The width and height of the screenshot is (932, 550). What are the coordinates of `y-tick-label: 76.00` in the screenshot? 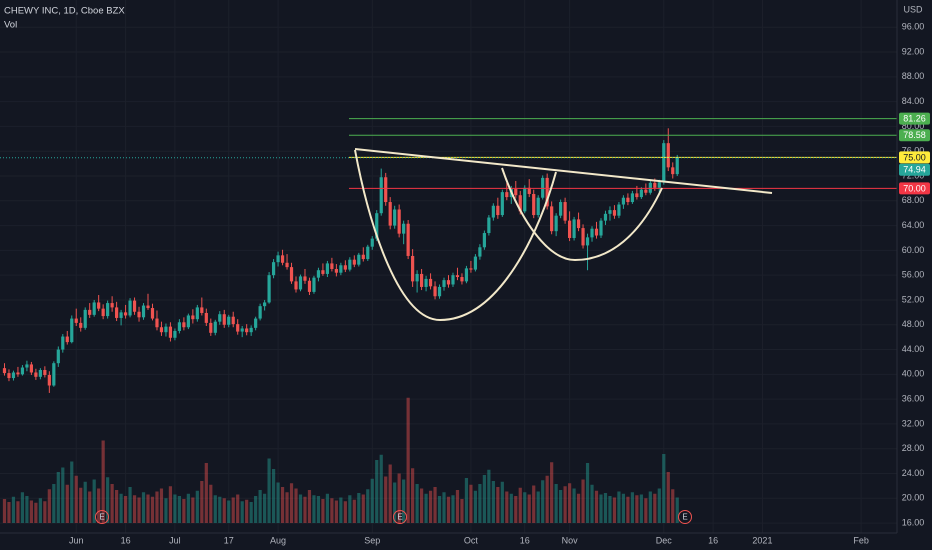 It's located at (913, 151).